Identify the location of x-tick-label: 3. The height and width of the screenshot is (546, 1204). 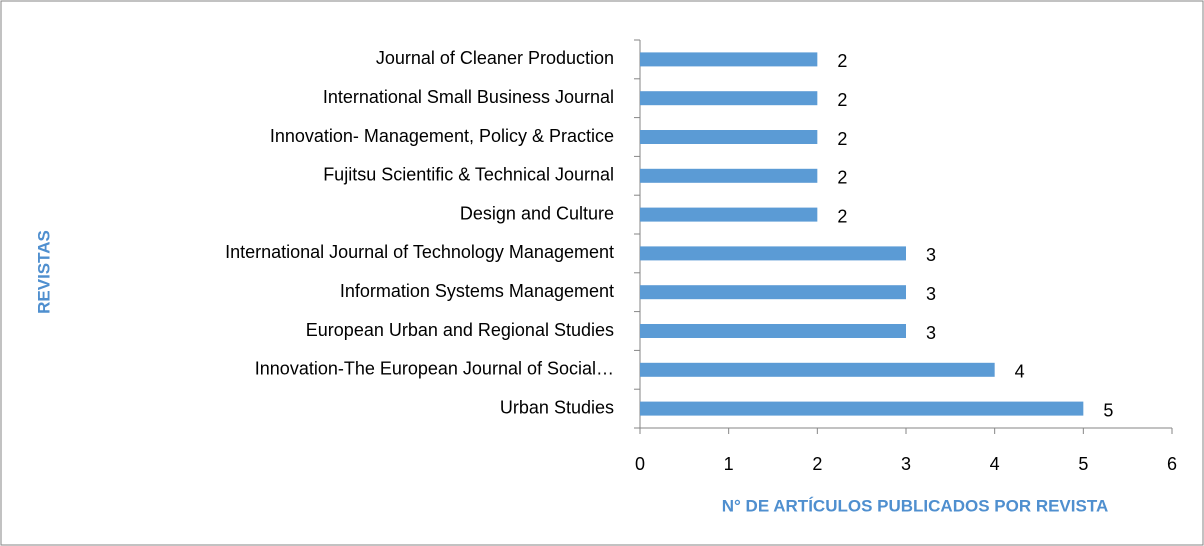
(906, 464).